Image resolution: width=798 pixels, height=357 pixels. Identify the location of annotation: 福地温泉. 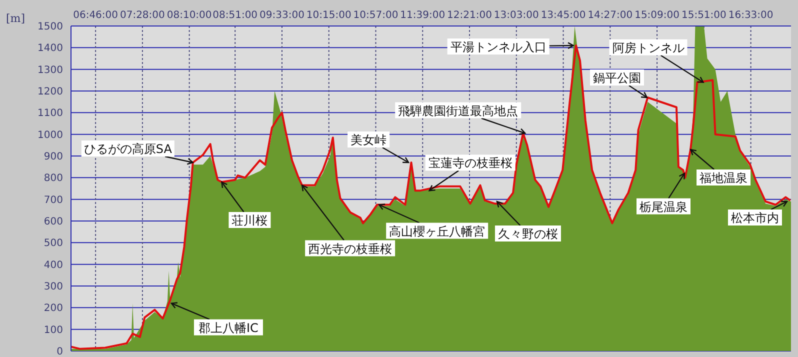
(724, 178).